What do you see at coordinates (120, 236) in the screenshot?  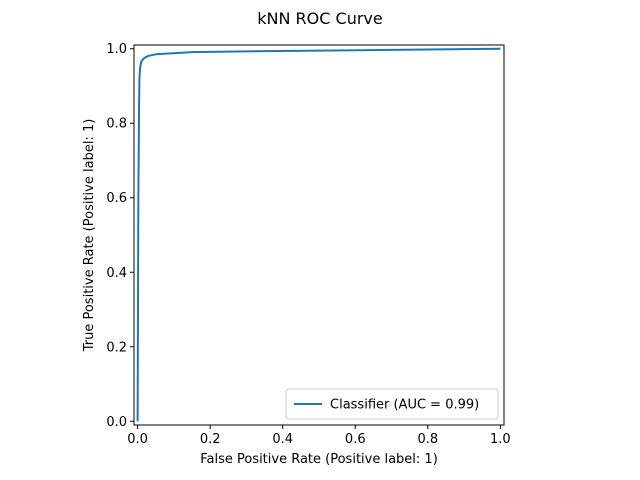 I see `y-axis-ticks: 0.0 0.2 0.4 0.6 0.8 1.0` at bounding box center [120, 236].